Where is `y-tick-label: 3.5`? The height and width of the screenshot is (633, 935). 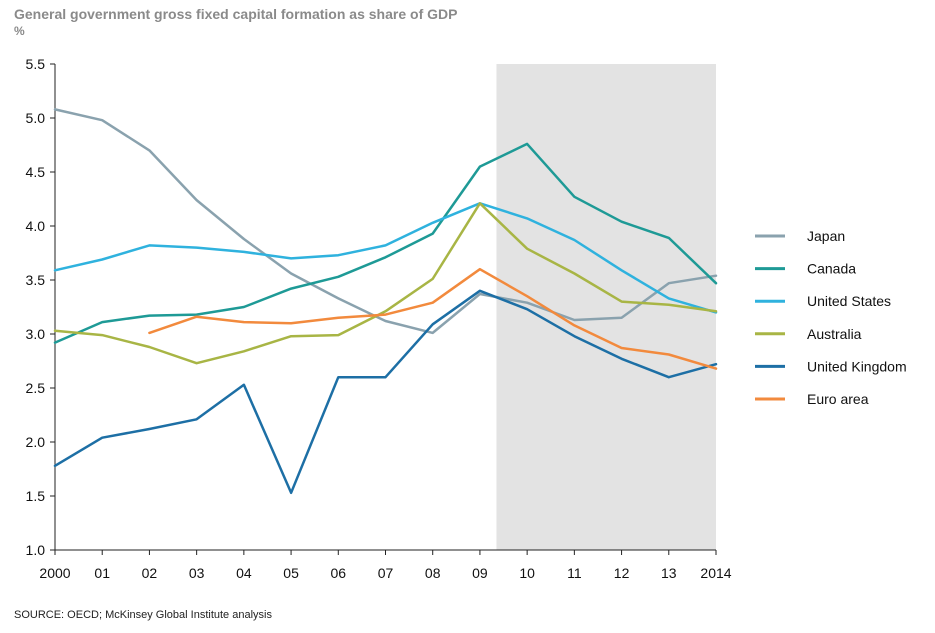
y-tick-label: 3.5 is located at coordinates (36, 280).